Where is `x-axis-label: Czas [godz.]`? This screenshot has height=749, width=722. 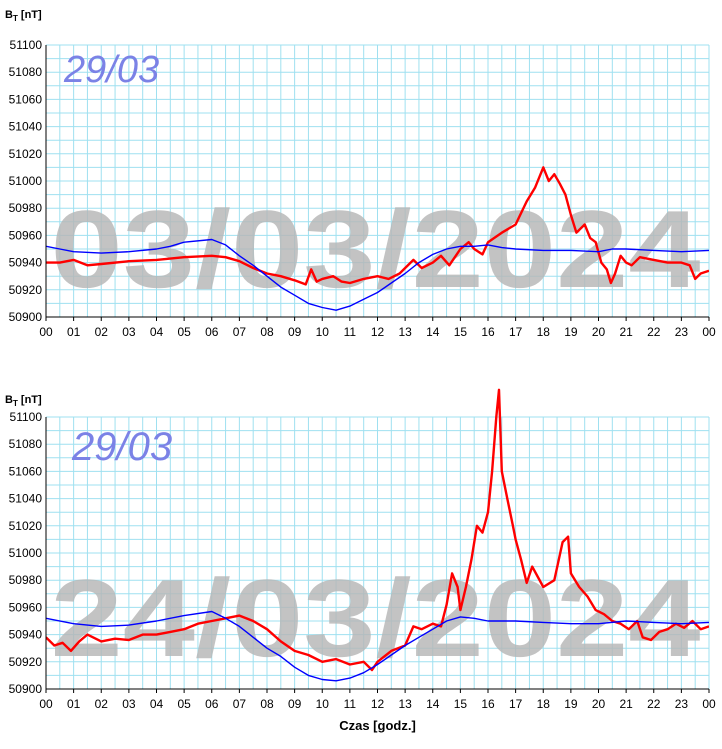 x-axis-label: Czas [godz.] is located at coordinates (377, 725).